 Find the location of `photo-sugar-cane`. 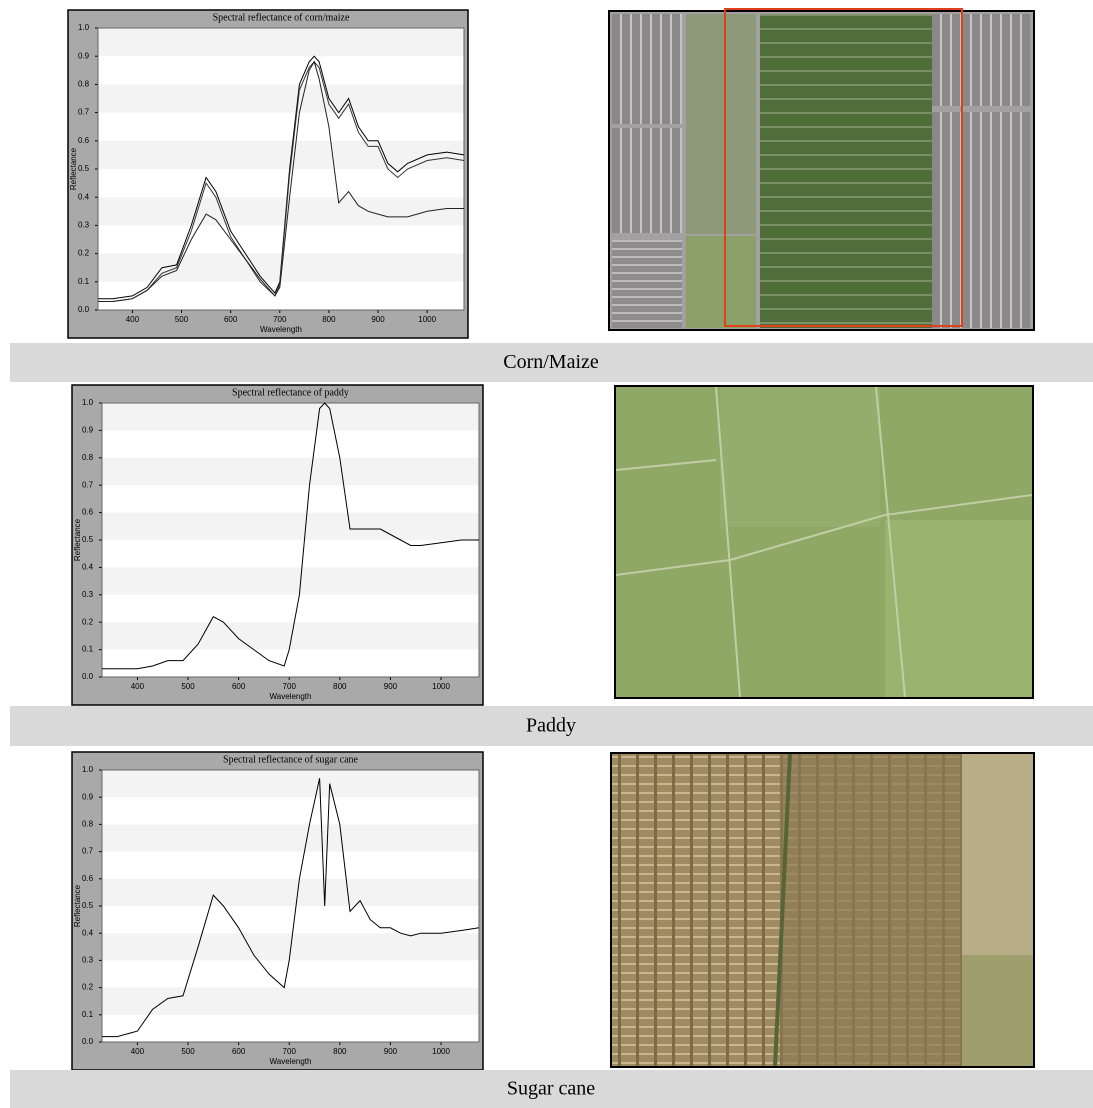

photo-sugar-cane is located at coordinates (822, 910).